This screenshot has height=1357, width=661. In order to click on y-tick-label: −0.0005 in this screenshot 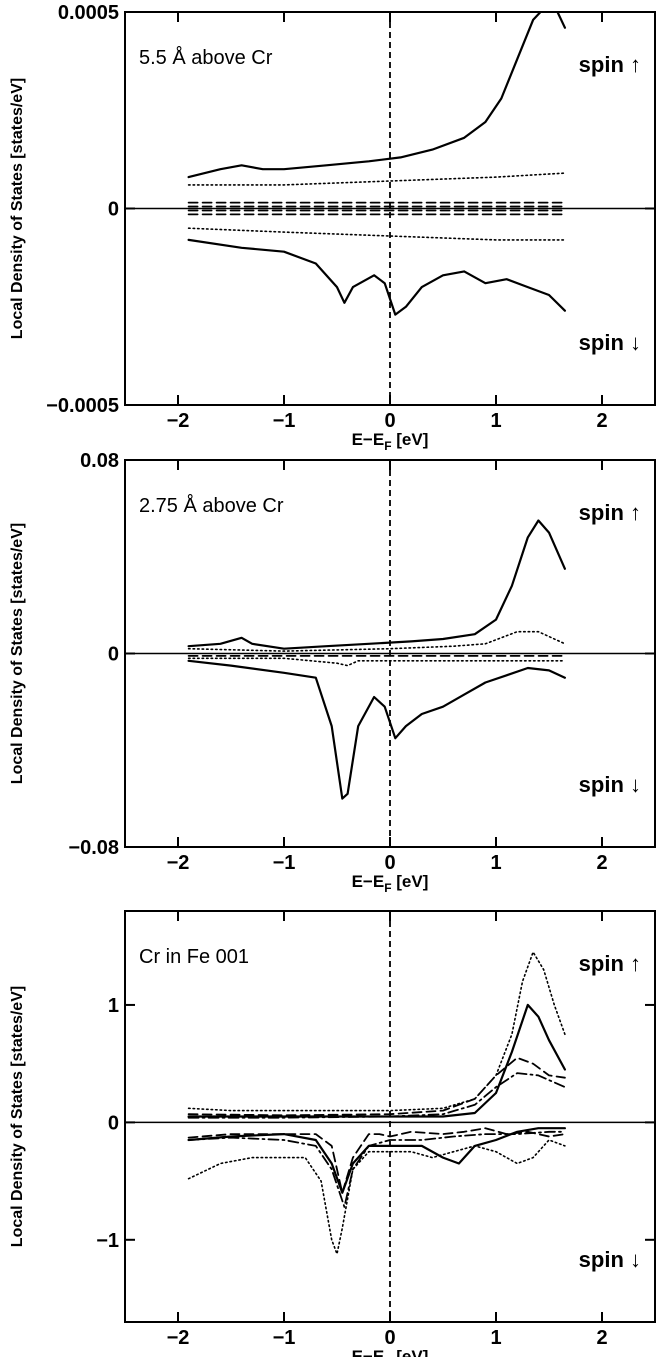, I will do `click(82, 406)`.